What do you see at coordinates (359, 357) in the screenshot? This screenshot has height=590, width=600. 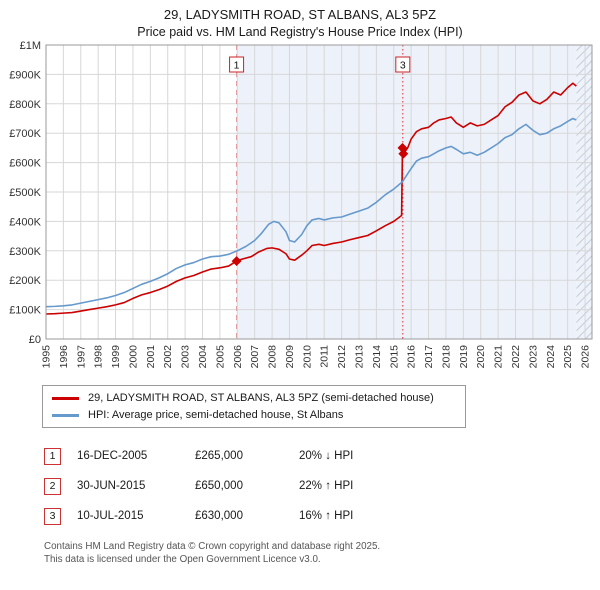 I see `x-tick-label: 2013` at bounding box center [359, 357].